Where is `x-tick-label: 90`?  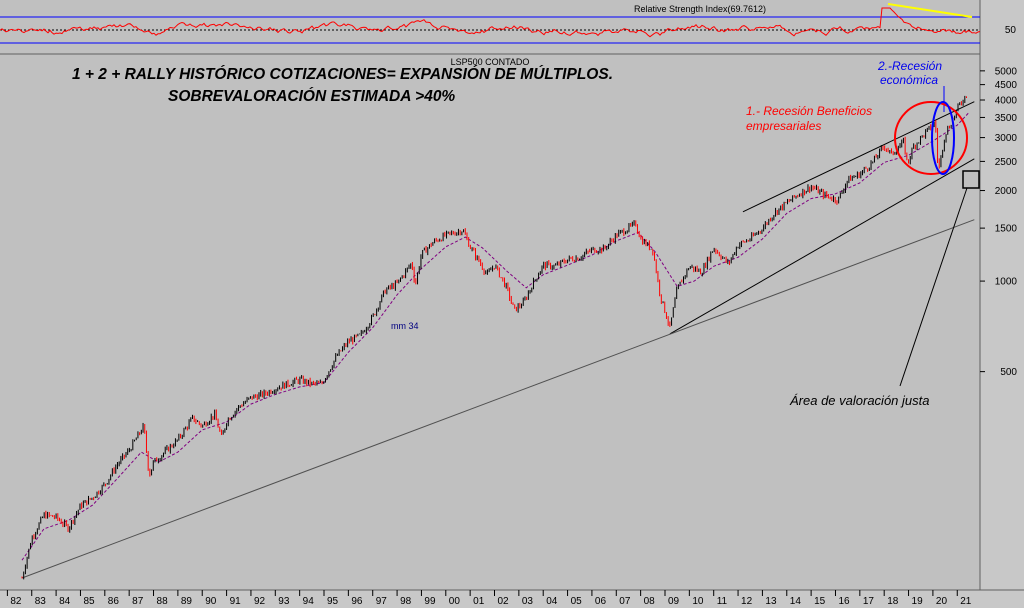
x-tick-label: 90 is located at coordinates (211, 601).